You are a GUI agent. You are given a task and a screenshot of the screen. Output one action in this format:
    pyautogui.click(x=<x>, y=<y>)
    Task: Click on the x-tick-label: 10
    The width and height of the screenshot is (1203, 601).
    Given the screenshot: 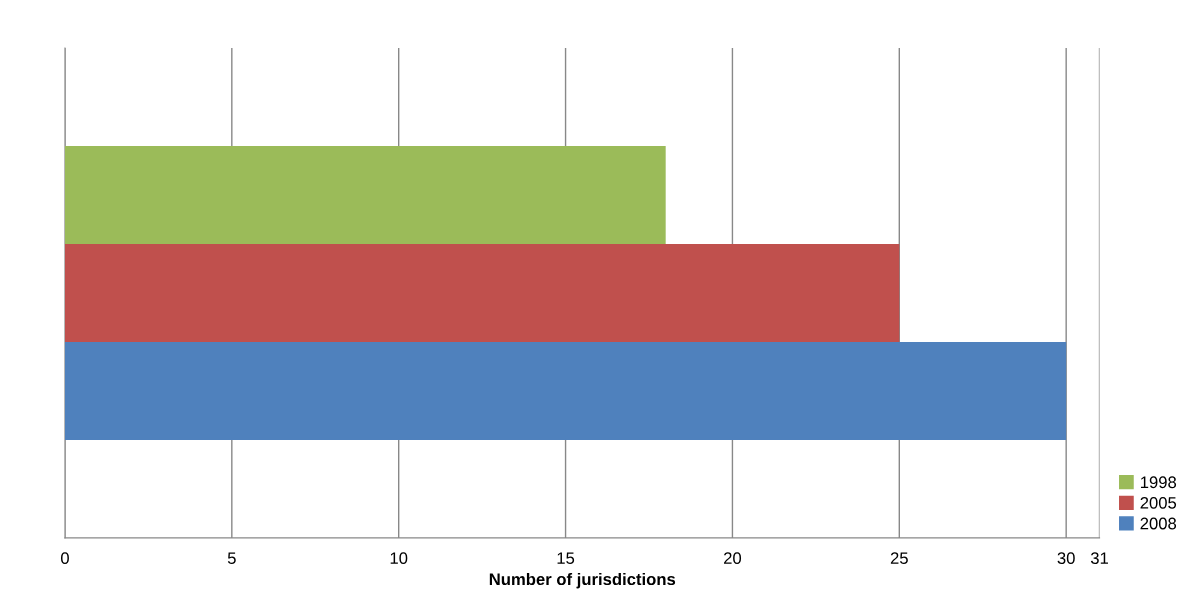 What is the action you would take?
    pyautogui.click(x=399, y=558)
    